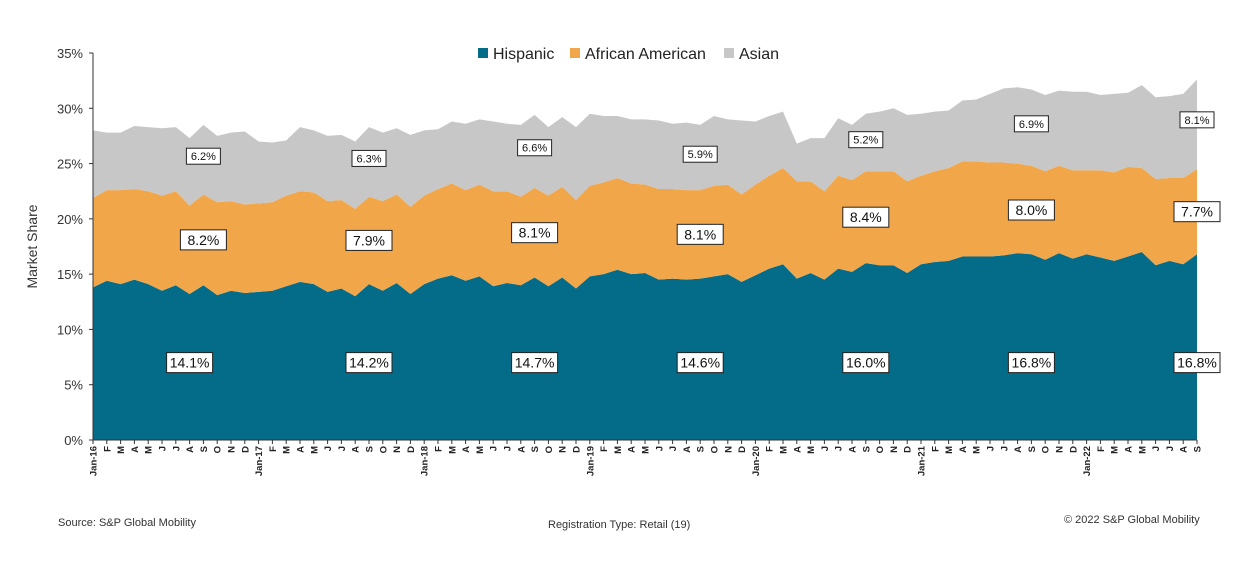 This screenshot has height=568, width=1258. What do you see at coordinates (759, 54) in the screenshot?
I see `legend-label-asian: Asian` at bounding box center [759, 54].